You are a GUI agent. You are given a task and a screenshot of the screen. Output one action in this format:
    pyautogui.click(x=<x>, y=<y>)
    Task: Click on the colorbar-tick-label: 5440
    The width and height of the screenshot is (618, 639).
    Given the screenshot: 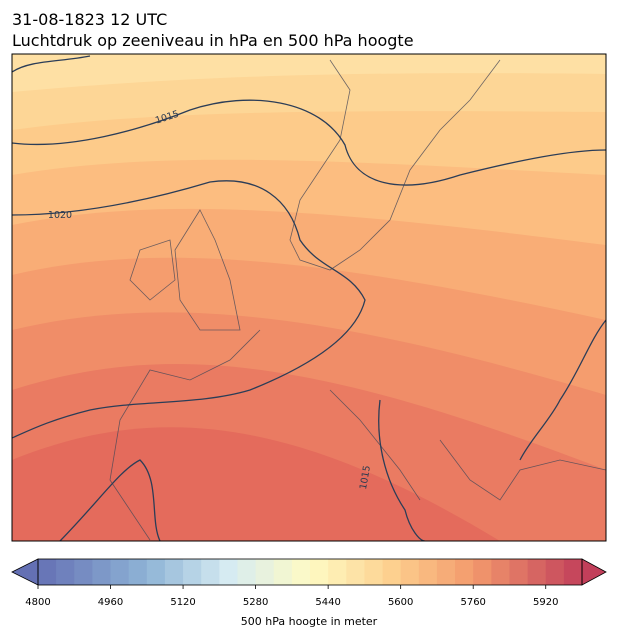 What is the action you would take?
    pyautogui.click(x=327, y=602)
    